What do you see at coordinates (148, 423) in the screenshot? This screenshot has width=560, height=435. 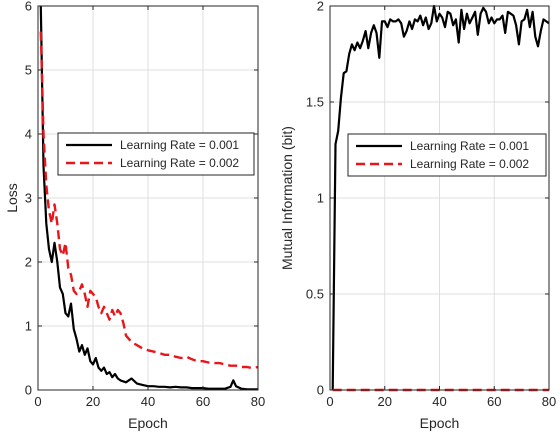 I see `loss-x-axis-label: Epoch` at bounding box center [148, 423].